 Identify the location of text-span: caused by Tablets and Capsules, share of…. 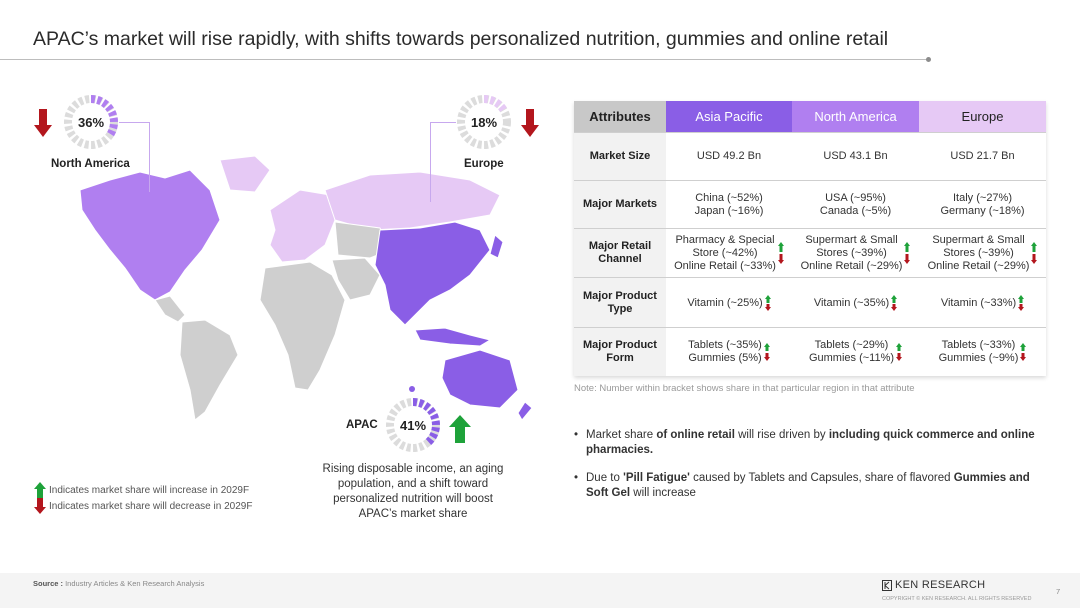
(821, 478).